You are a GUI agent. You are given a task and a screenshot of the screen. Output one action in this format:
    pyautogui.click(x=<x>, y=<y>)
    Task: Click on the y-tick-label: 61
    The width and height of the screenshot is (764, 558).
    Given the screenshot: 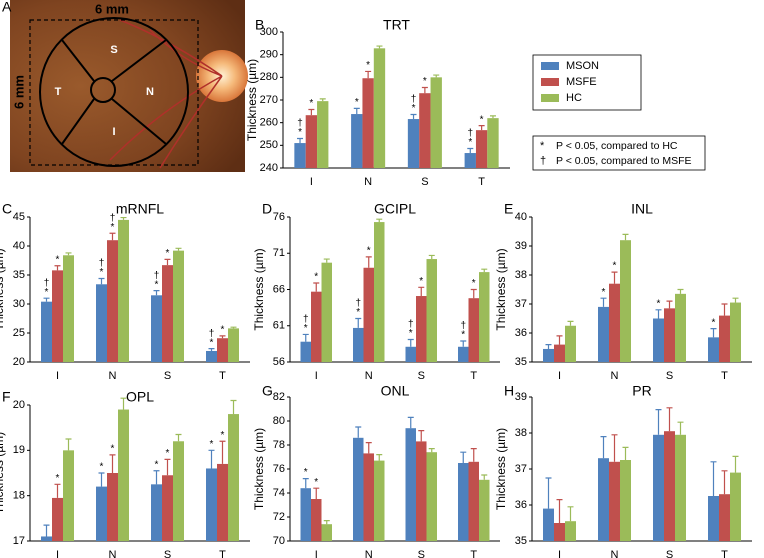 What is the action you would take?
    pyautogui.click(x=279, y=326)
    